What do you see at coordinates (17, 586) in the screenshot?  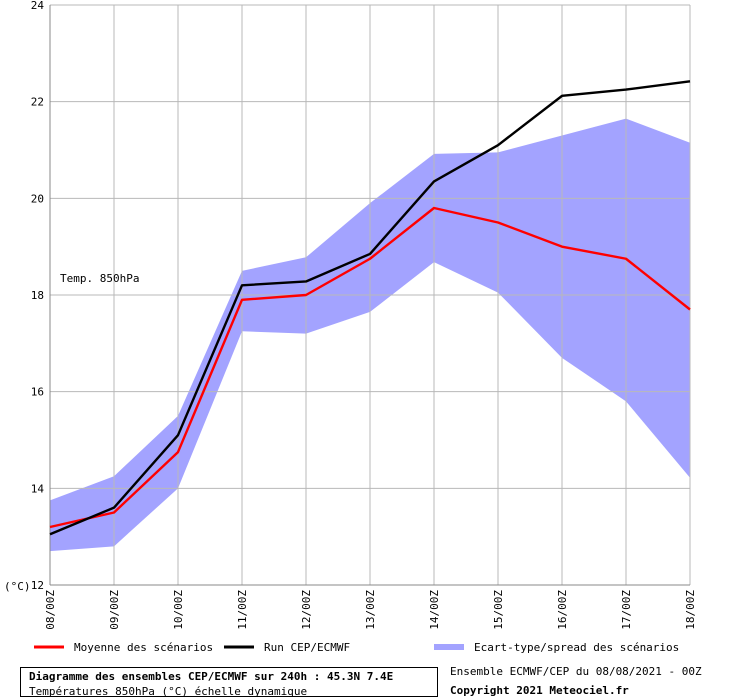 I see `y-axis-unit-label: (°C)` at bounding box center [17, 586].